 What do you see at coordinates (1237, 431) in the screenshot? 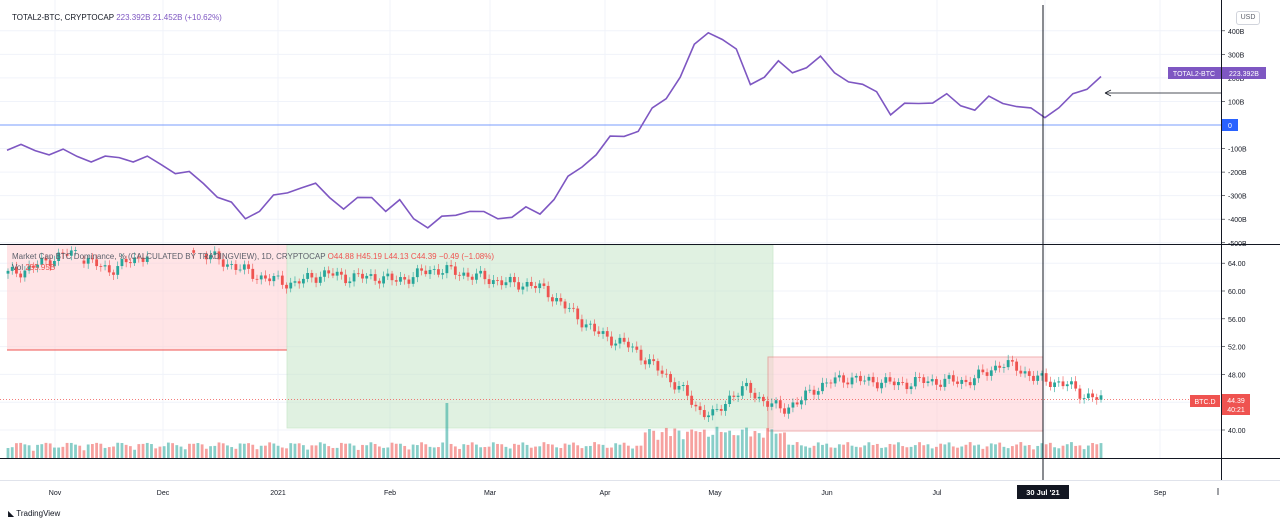
I see `y-tick-bottom: 40.00` at bounding box center [1237, 431].